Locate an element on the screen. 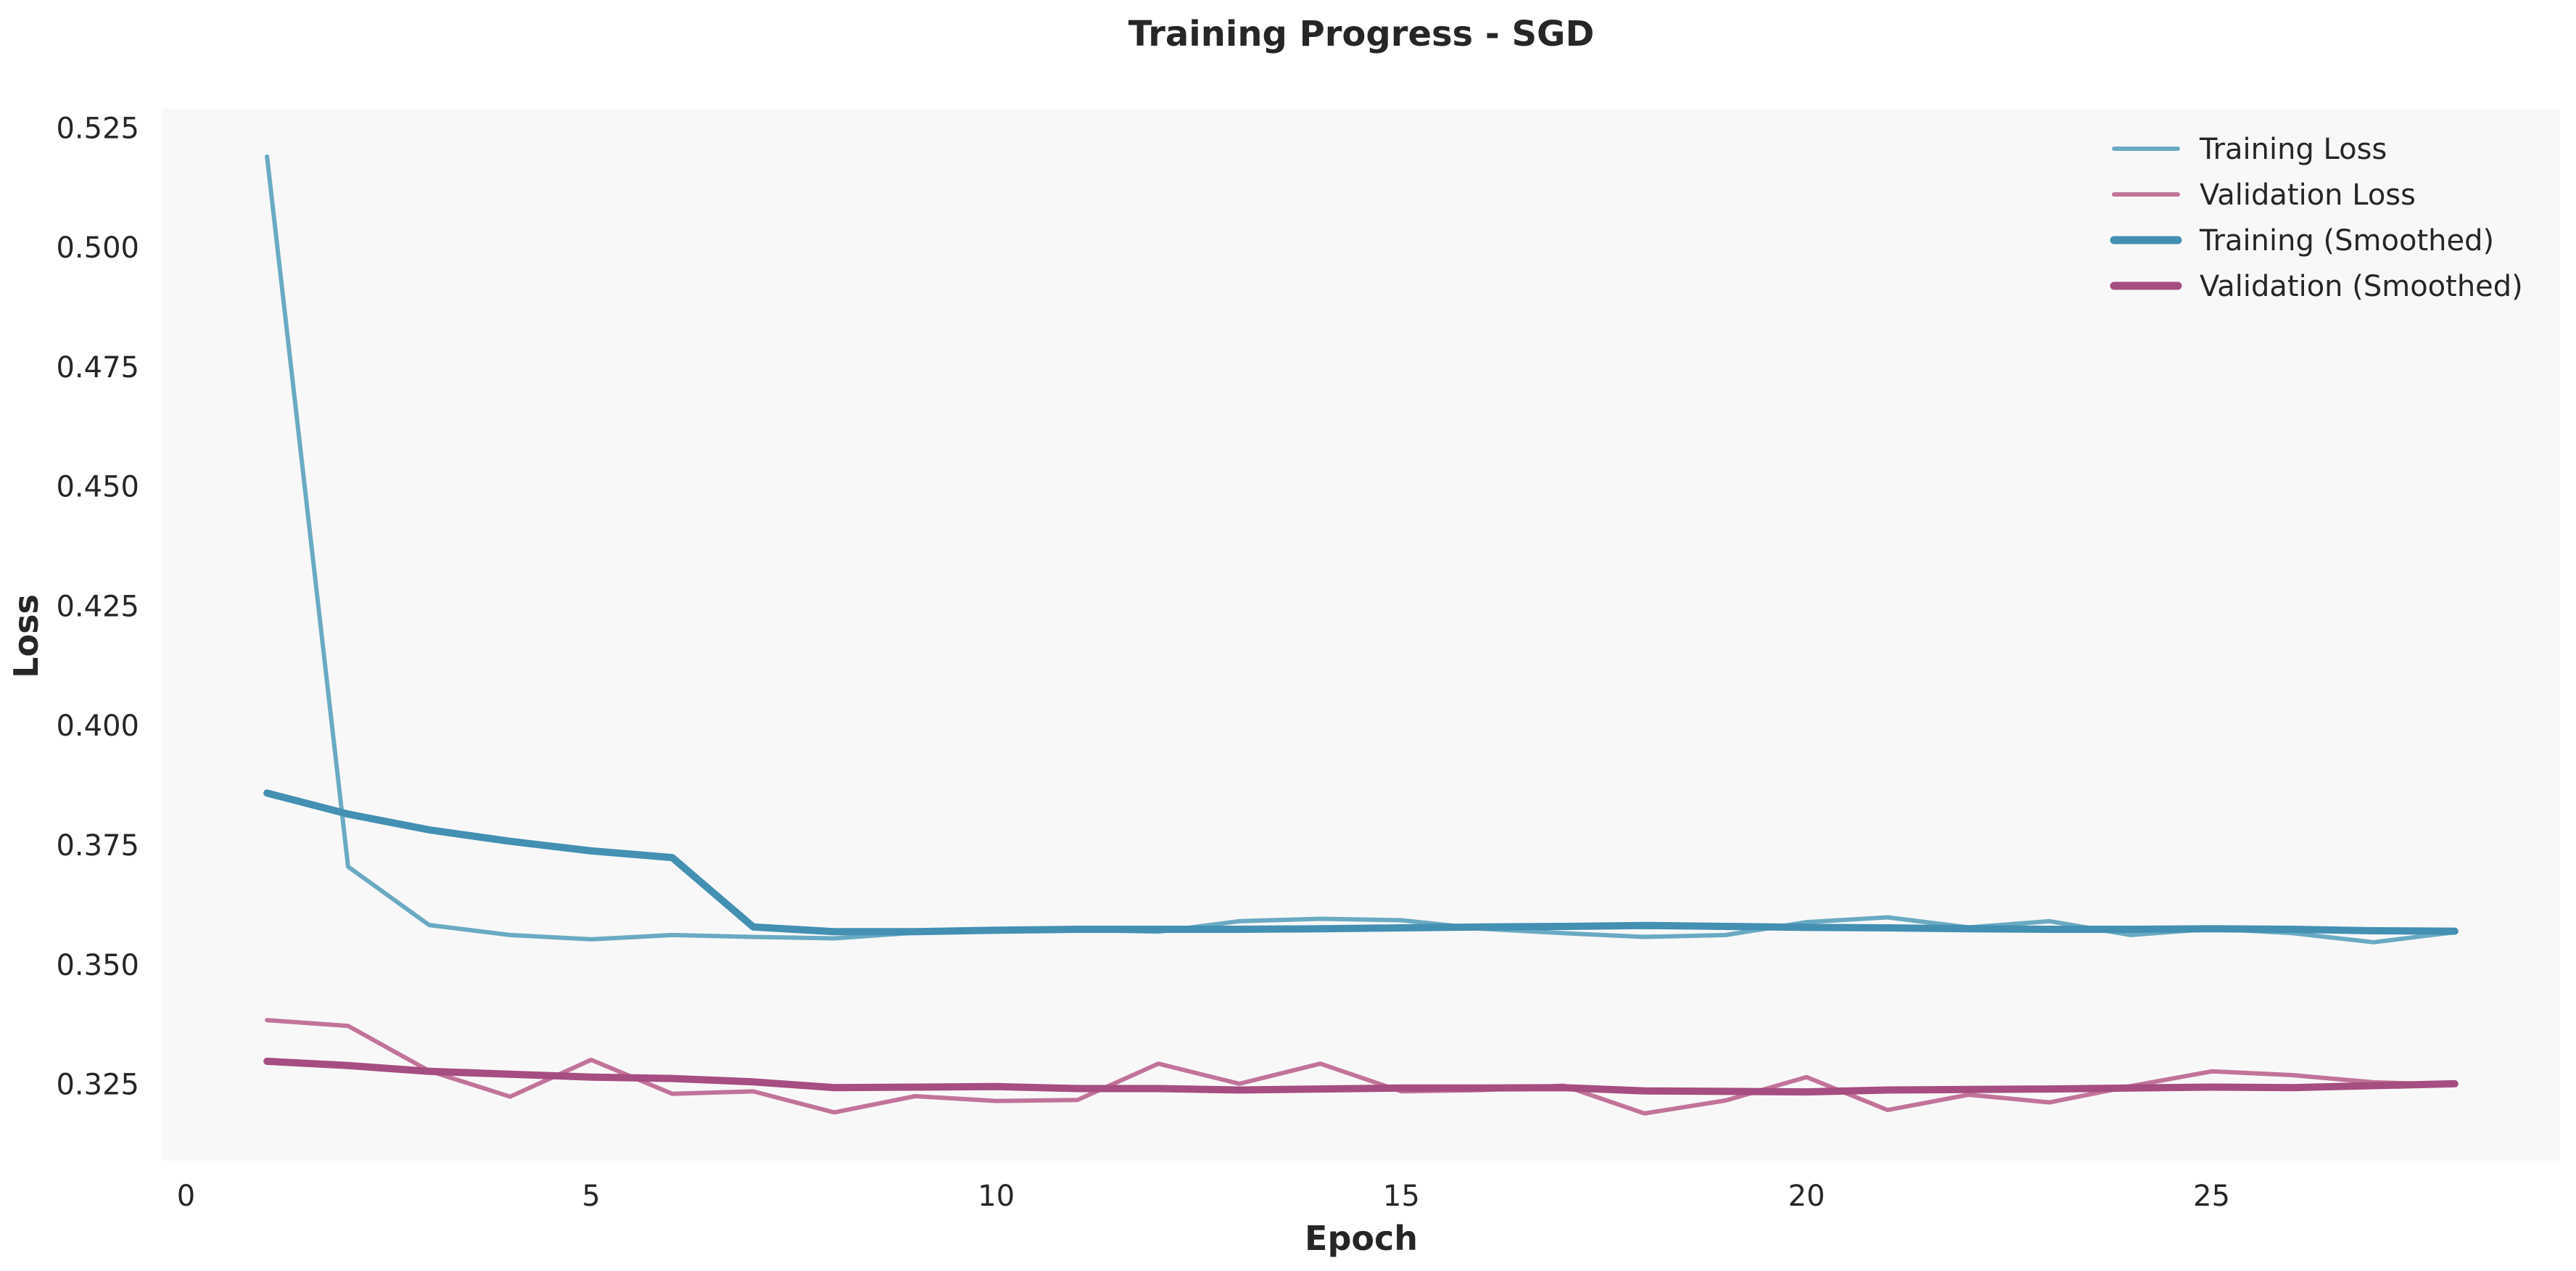 This screenshot has height=1271, width=2576. y-tick-label: 0.375 is located at coordinates (97, 846).